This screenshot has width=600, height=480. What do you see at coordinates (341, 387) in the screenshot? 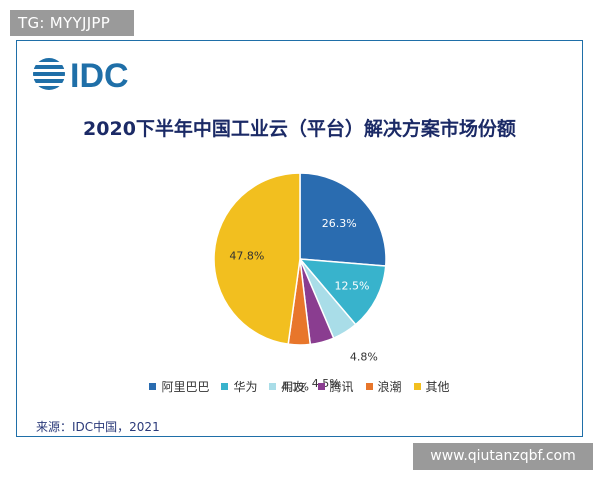
I see `legend-label: 腾讯` at bounding box center [341, 387].